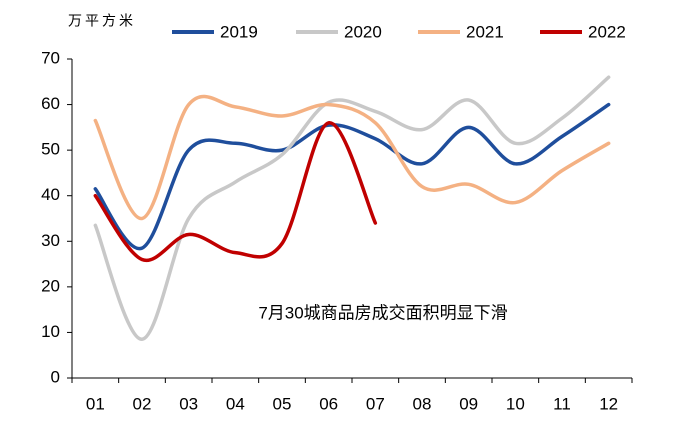 The image size is (673, 433). What do you see at coordinates (485, 31) in the screenshot?
I see `legend-label: 2021` at bounding box center [485, 31].